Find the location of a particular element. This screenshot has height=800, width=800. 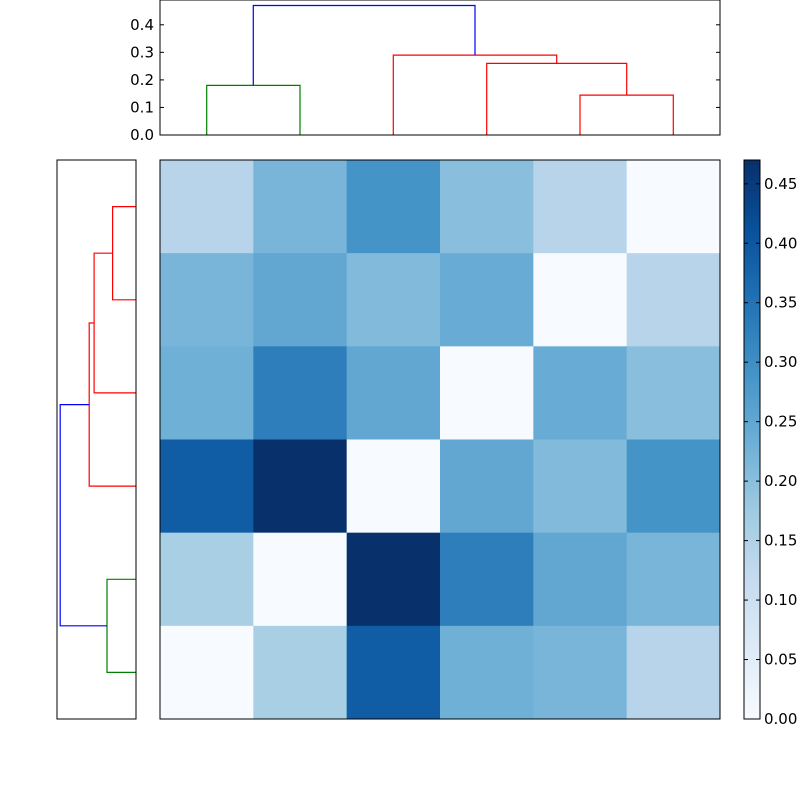

top-dendrogram-link-green is located at coordinates (253, 109).